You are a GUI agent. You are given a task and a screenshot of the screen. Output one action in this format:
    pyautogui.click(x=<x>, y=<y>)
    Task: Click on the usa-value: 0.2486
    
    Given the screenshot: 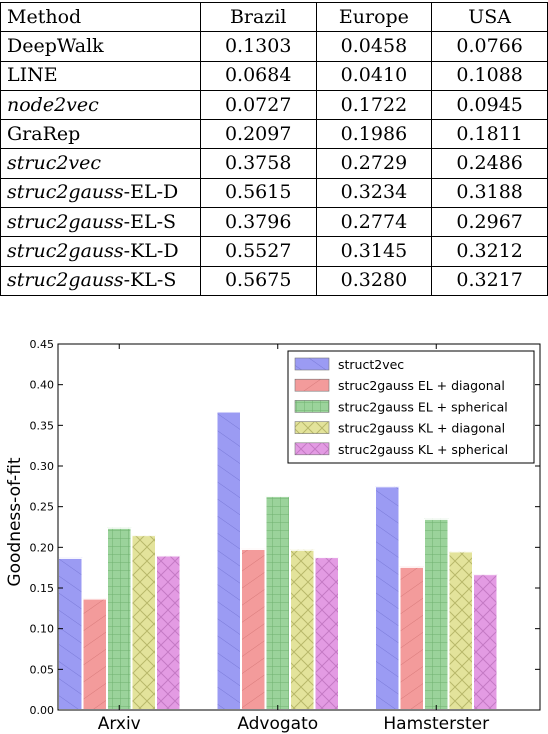 What is the action you would take?
    pyautogui.click(x=489, y=163)
    